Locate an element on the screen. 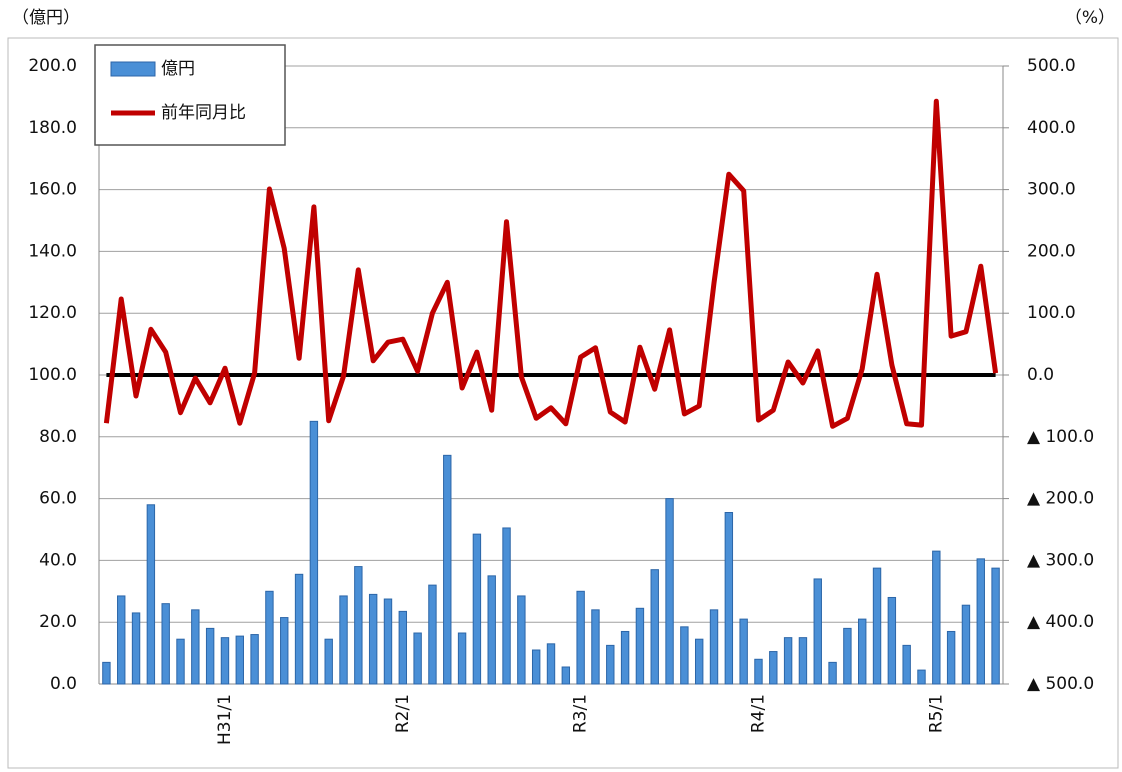 This screenshot has height=772, width=1122. y2-tick-label: ▲ 500.0 is located at coordinates (1060, 684).